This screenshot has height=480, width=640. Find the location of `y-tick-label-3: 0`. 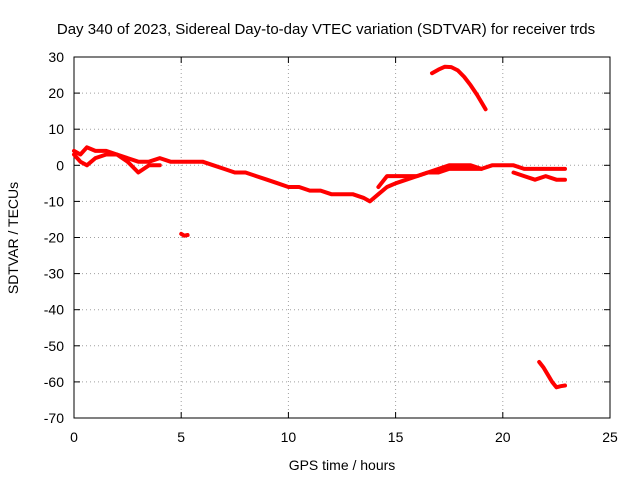

y-tick-label-3: 0 is located at coordinates (60, 165).